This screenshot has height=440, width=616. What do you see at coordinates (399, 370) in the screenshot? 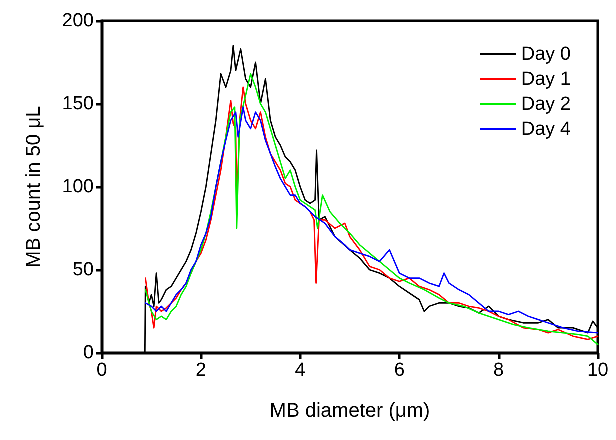
I see `x-tick-label: 6` at bounding box center [399, 370].